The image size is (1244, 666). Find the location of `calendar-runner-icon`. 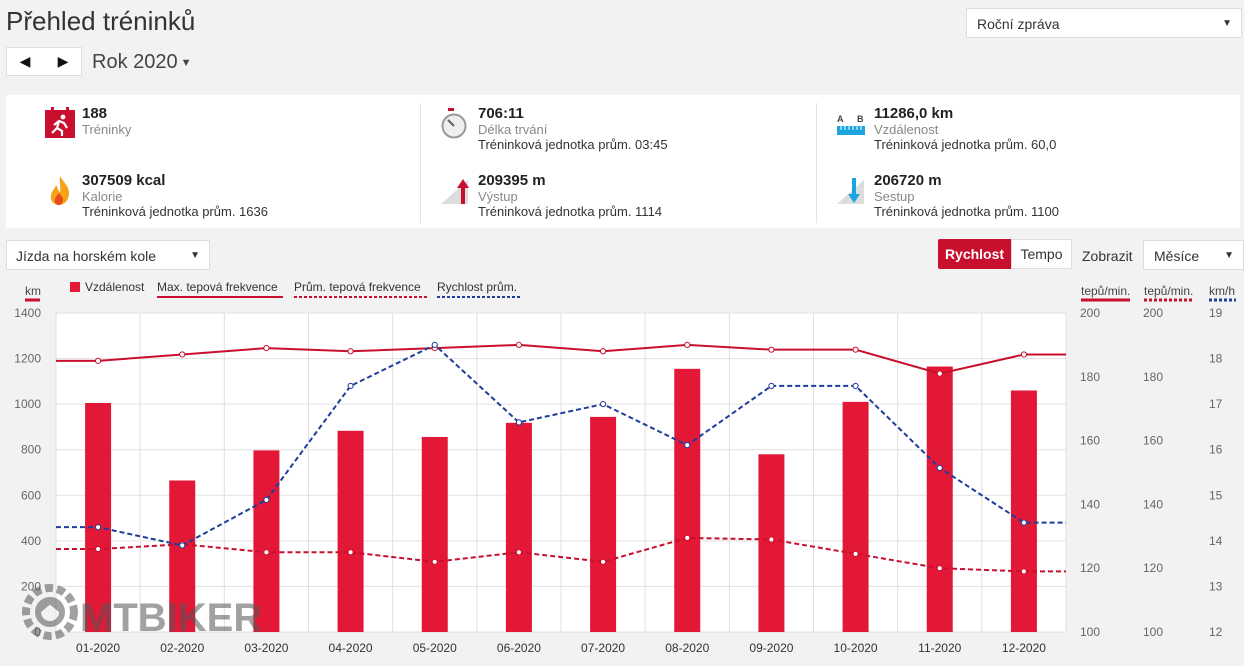

calendar-runner-icon is located at coordinates (60, 122).